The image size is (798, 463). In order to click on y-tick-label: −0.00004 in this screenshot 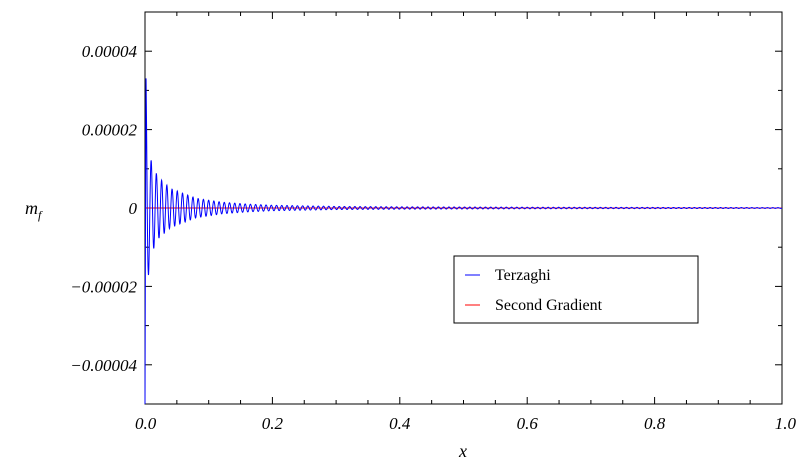, I will do `click(103, 365)`.